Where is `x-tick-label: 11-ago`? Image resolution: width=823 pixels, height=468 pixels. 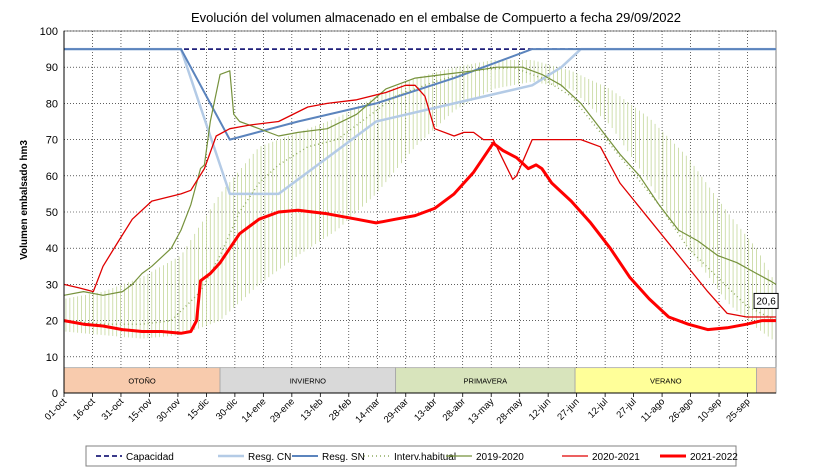 x-tick-label: 11-ago is located at coordinates (653, 410).